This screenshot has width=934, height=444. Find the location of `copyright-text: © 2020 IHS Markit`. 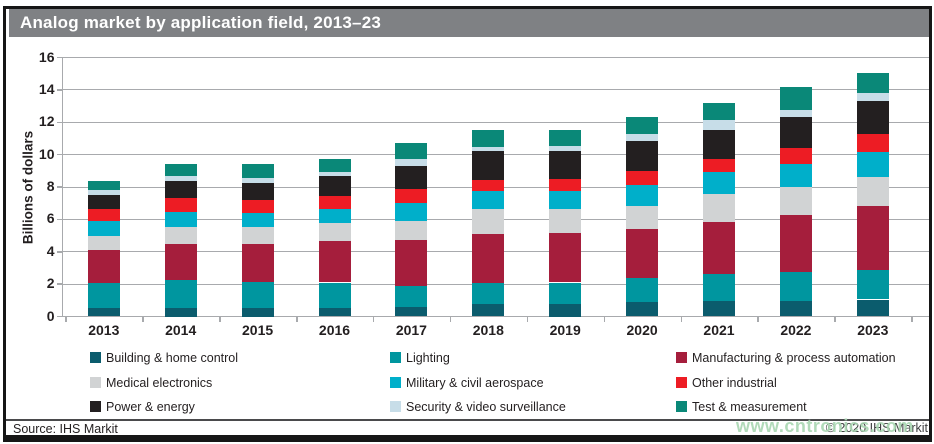

copyright-text: © 2020 IHS Markit is located at coordinates (876, 428).